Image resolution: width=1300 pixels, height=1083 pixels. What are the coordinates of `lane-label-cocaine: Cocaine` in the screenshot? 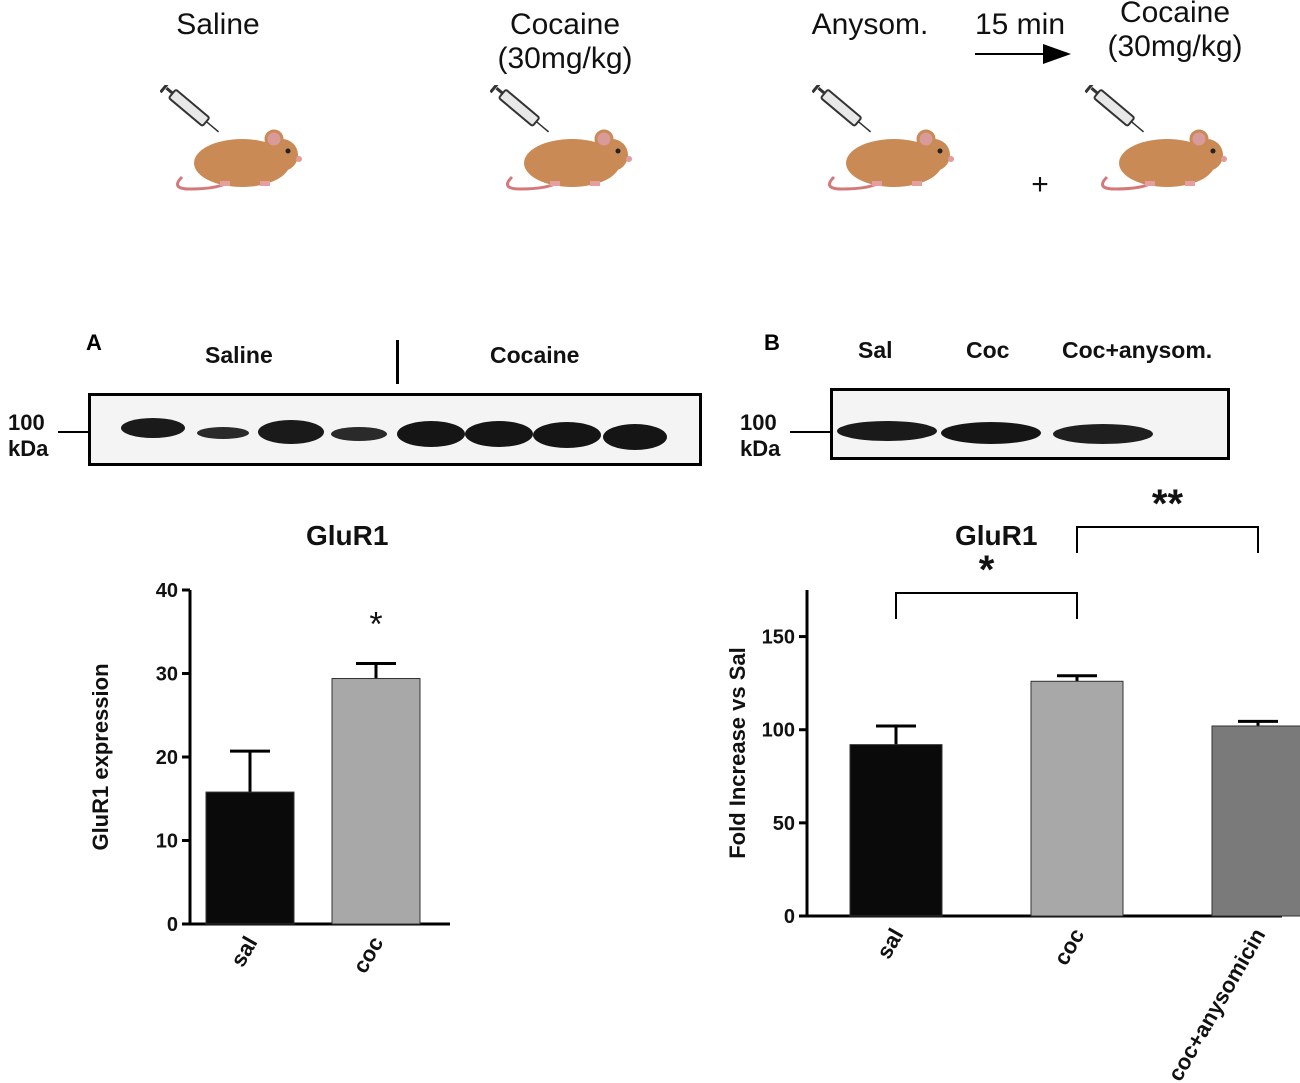 It's located at (535, 355).